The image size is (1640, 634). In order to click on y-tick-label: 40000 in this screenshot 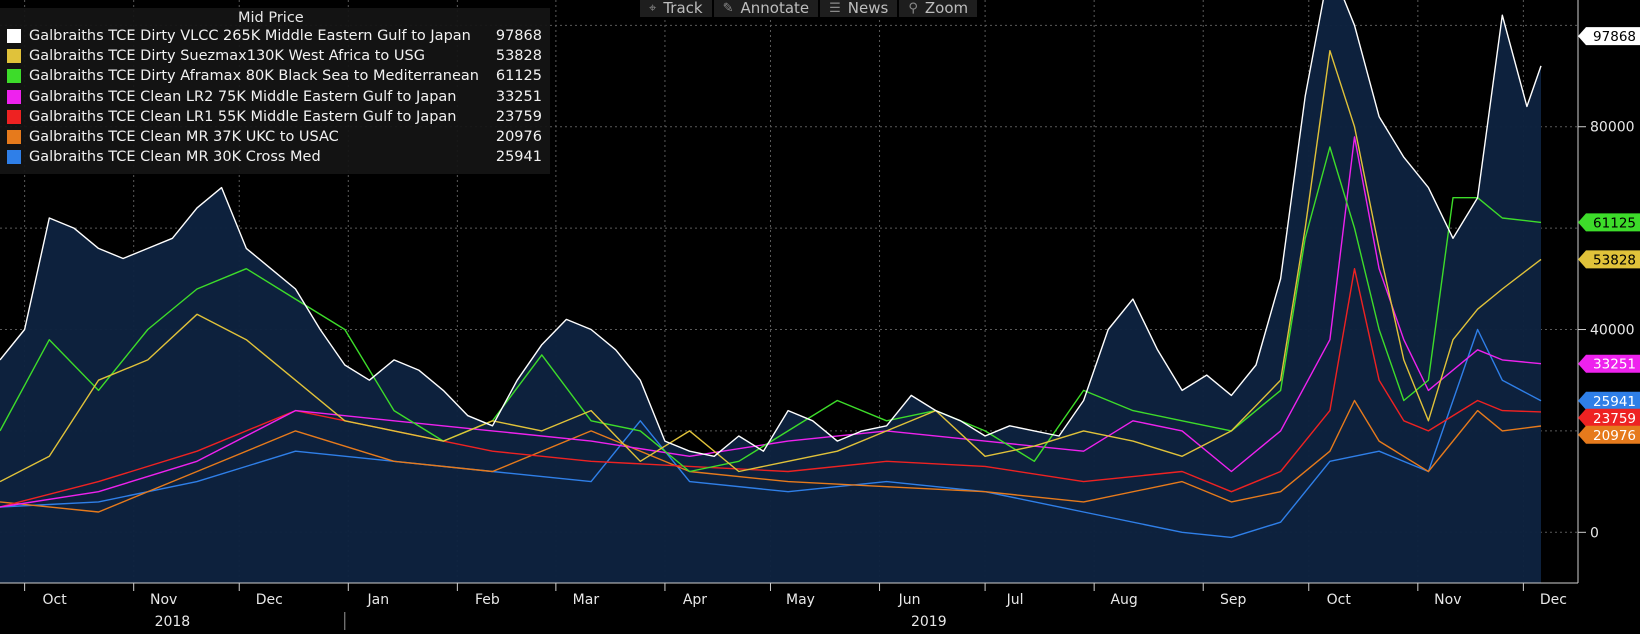, I will do `click(1612, 331)`.